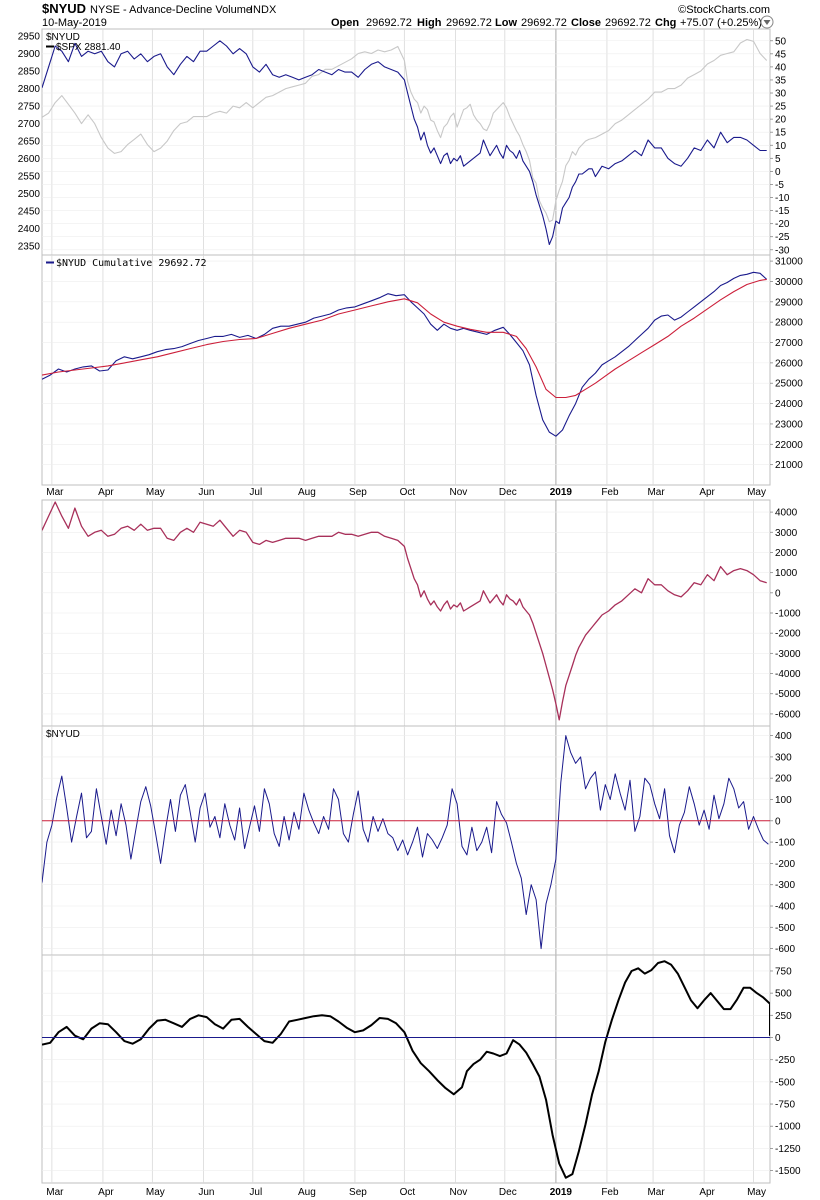 This screenshot has width=820, height=1200. I want to click on y-tick-label-right: 21000, so click(789, 465).